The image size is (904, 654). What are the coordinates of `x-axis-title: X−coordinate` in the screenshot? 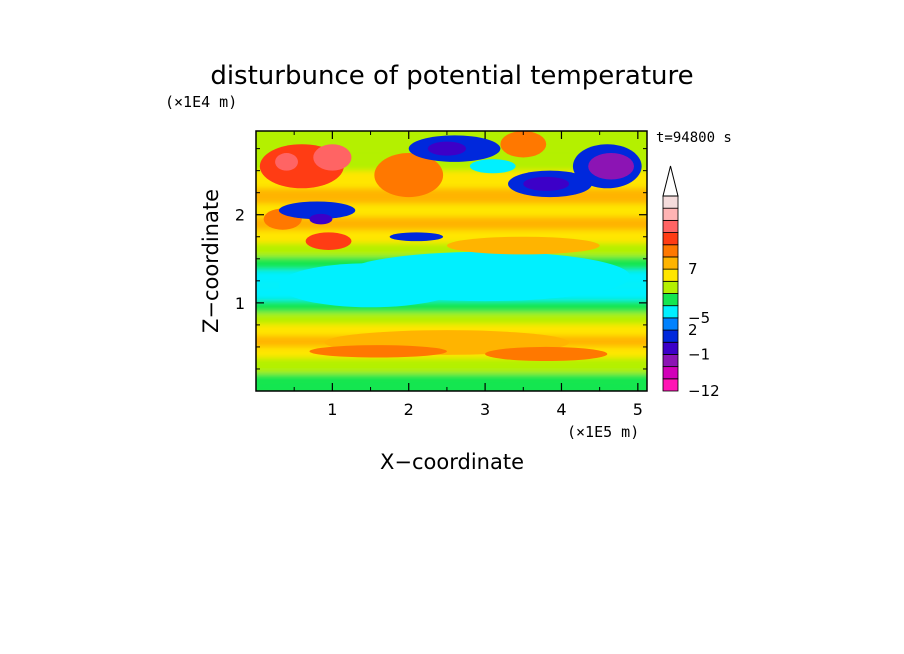 It's located at (452, 462).